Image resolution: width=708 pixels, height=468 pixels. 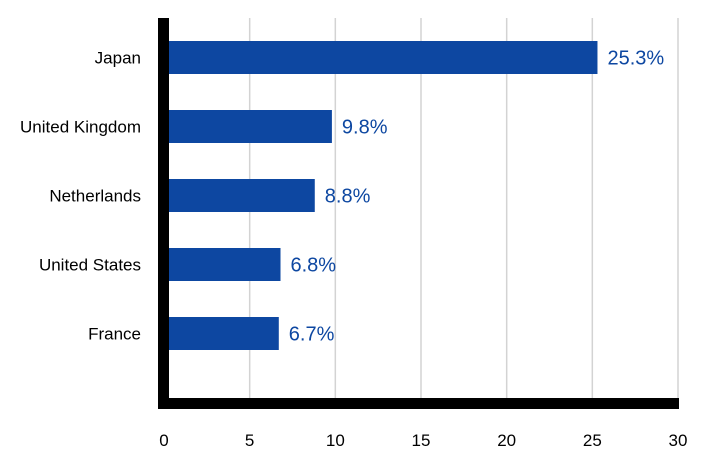 What do you see at coordinates (80, 127) in the screenshot?
I see `category-label: United Kingdom` at bounding box center [80, 127].